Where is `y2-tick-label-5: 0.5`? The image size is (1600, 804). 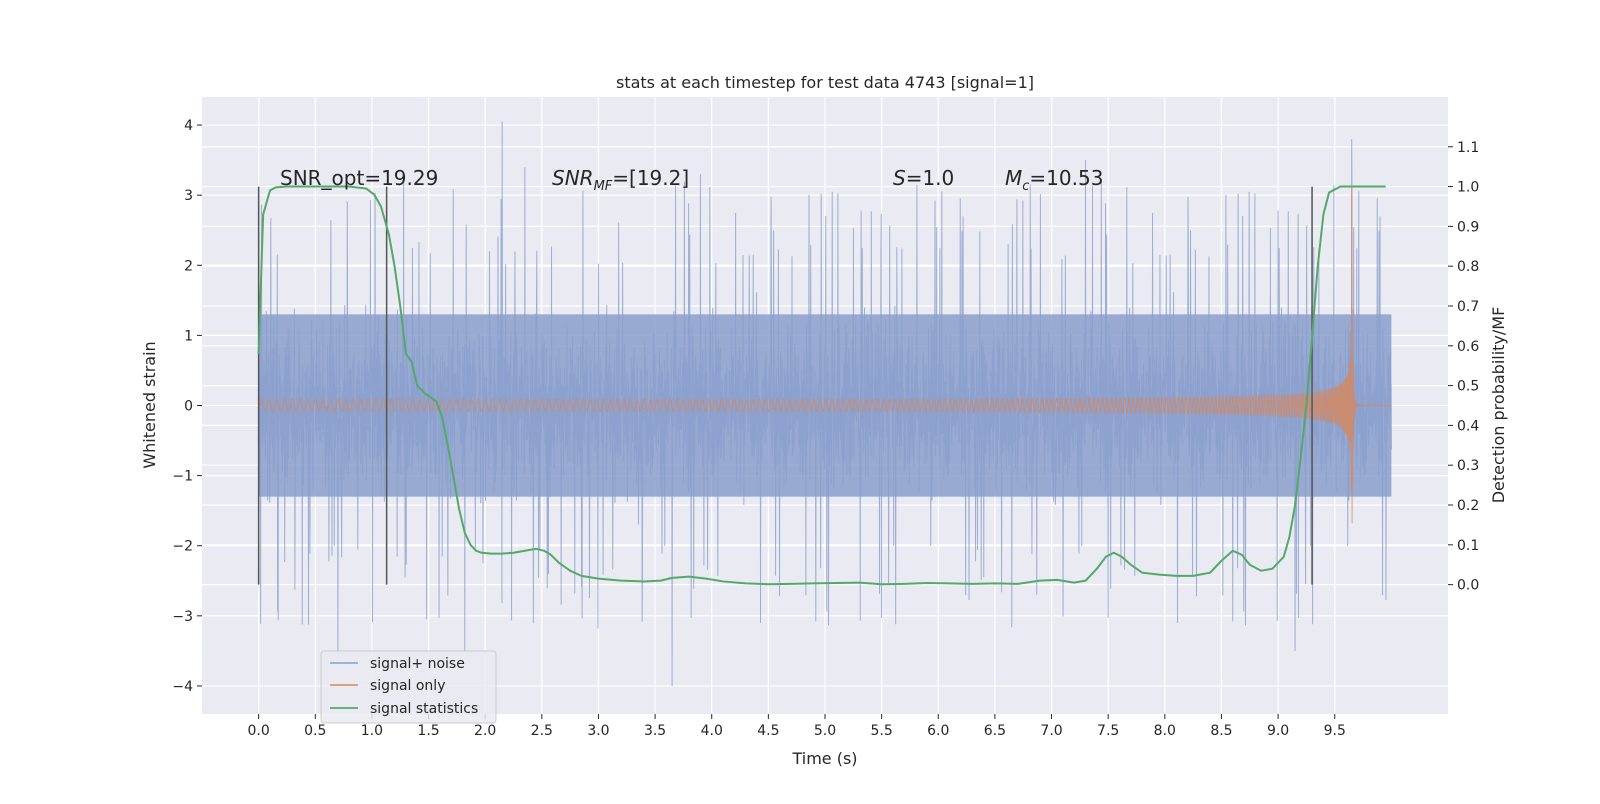 y2-tick-label-5: 0.5 is located at coordinates (1468, 387).